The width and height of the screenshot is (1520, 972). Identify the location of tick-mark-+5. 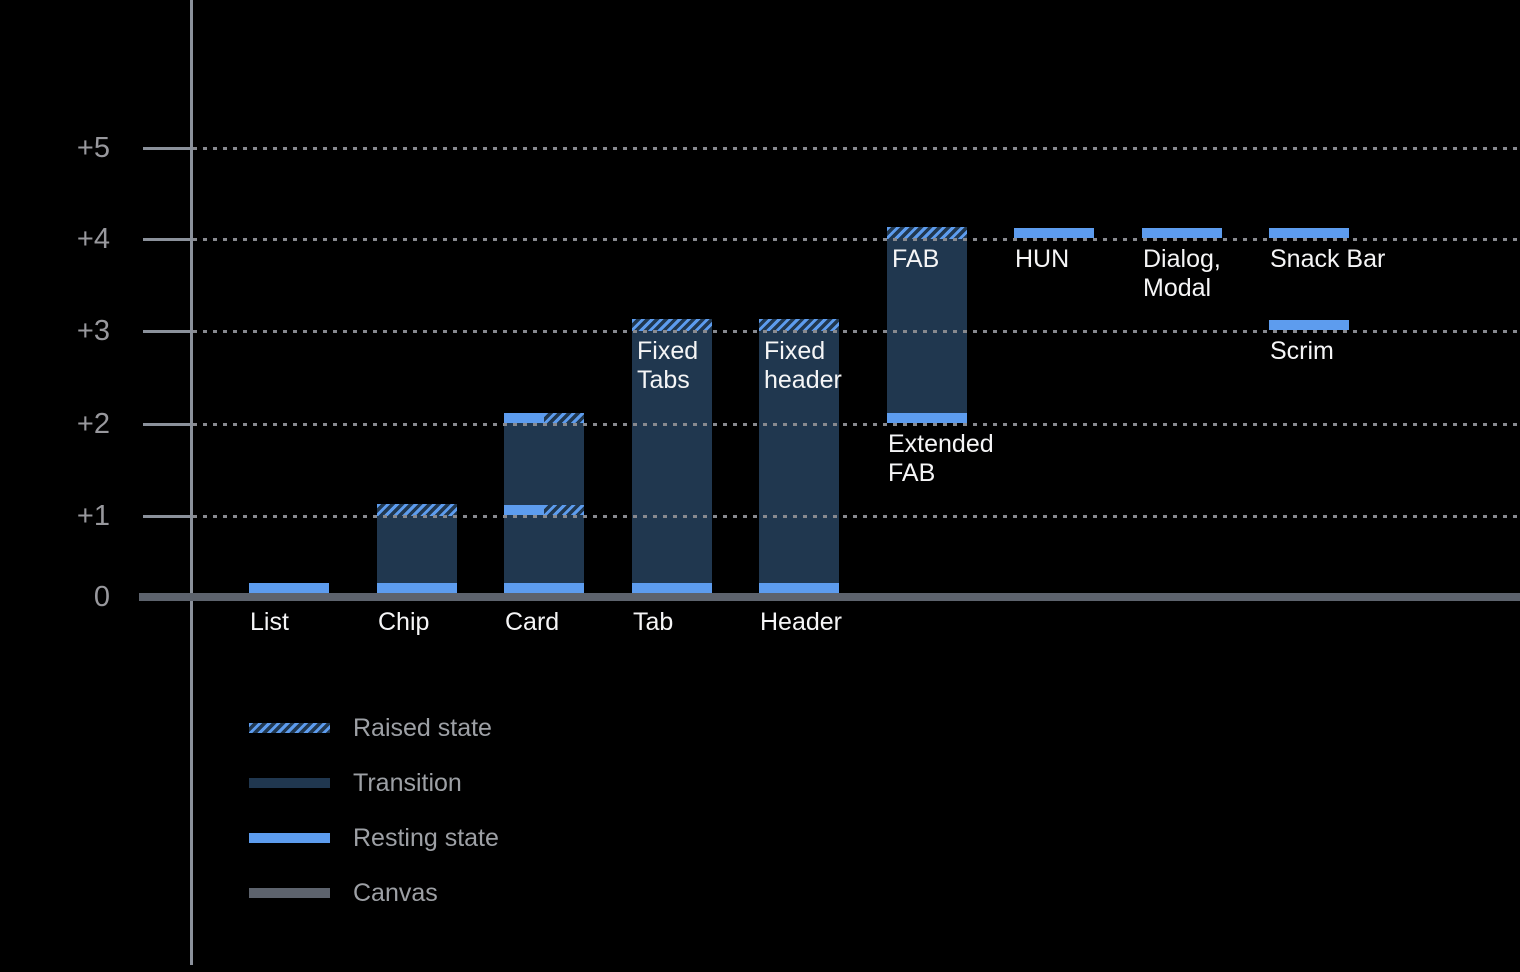
(166, 148).